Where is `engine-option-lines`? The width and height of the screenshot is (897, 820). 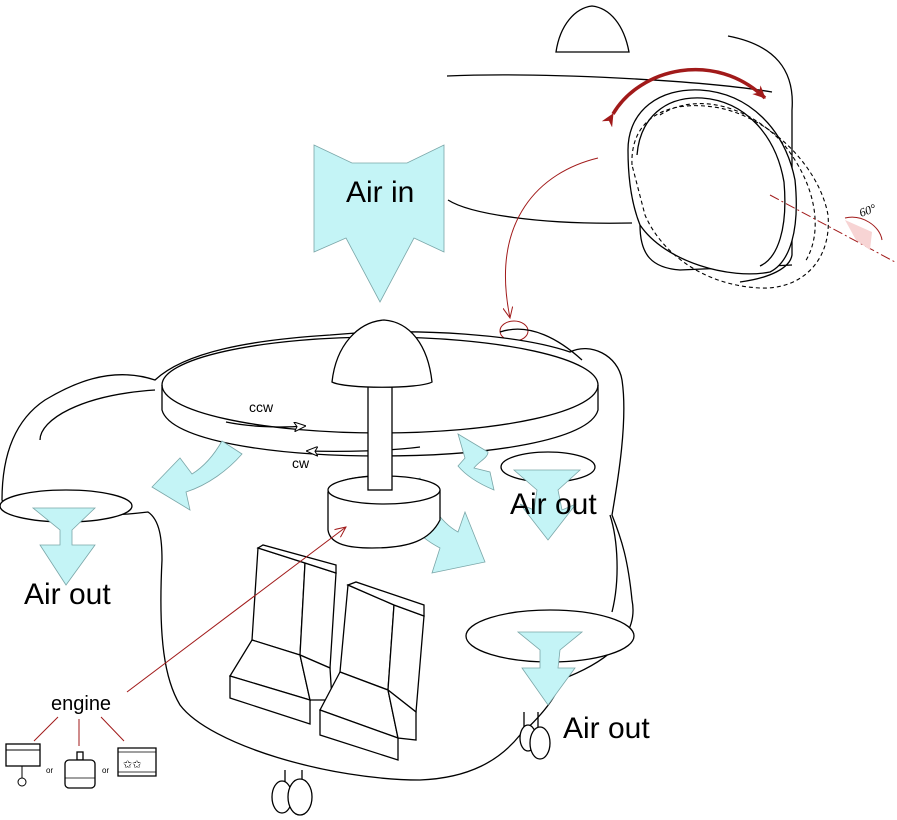 engine-option-lines is located at coordinates (79, 731).